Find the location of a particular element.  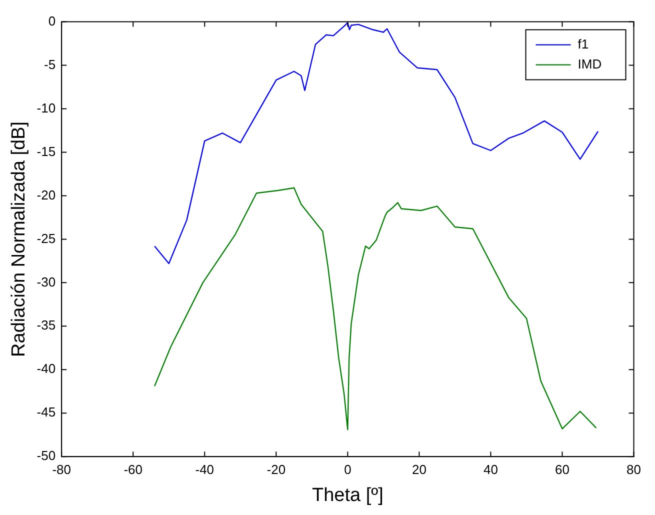

x-tick-label: 20 is located at coordinates (419, 469).